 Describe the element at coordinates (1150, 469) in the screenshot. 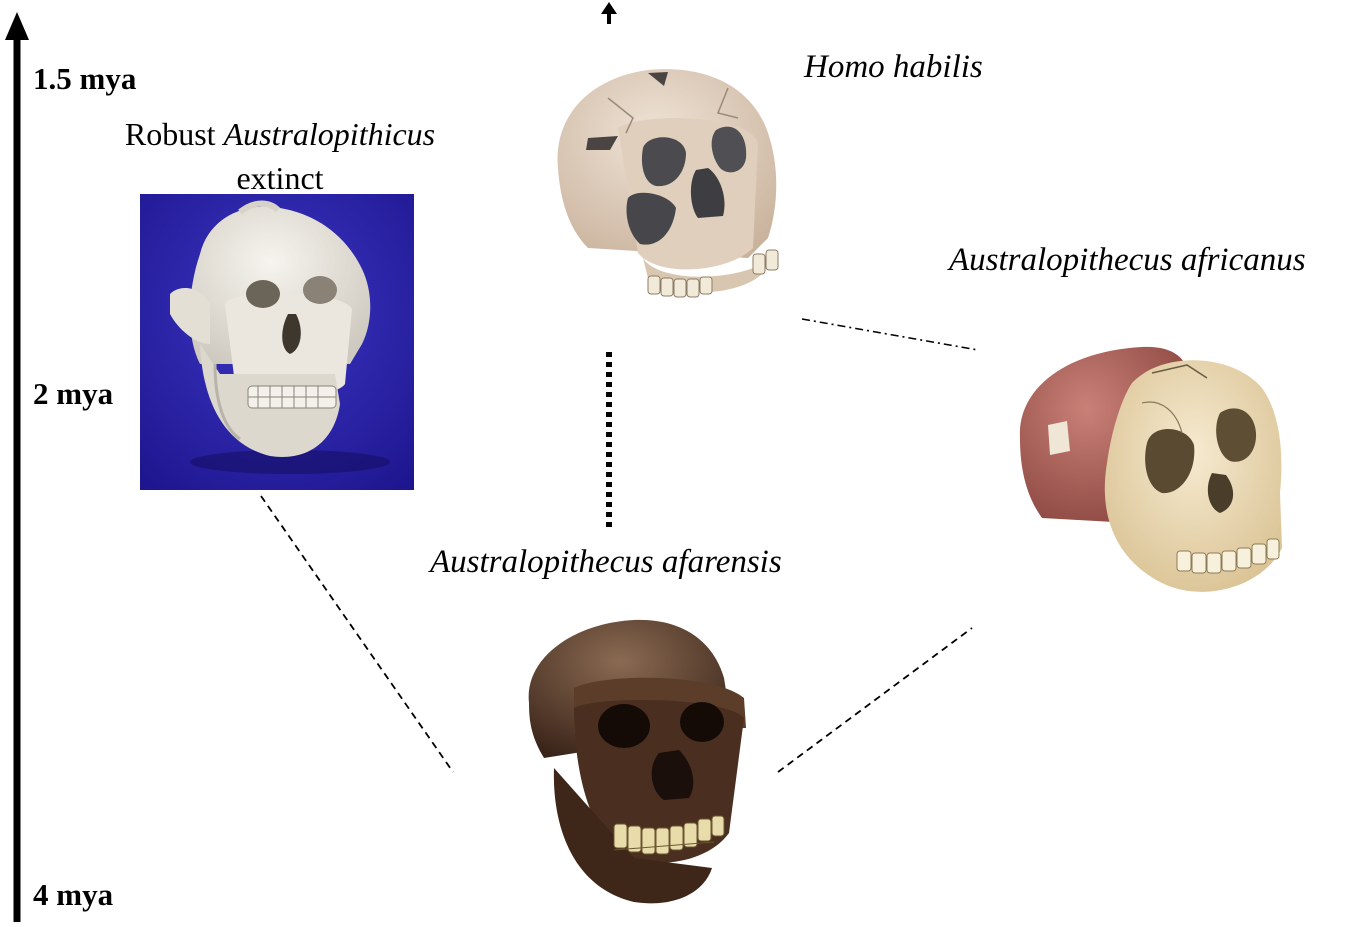

I see `australopithecus-africanus-skull-photo` at that location.